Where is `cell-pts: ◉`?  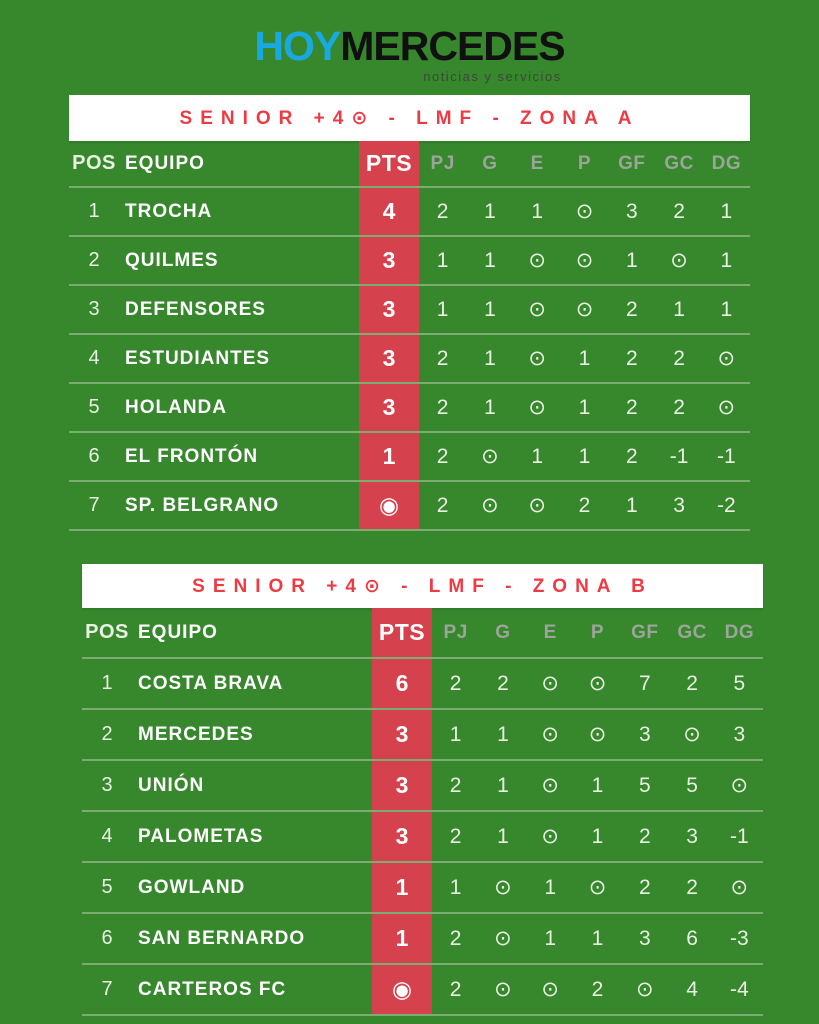
cell-pts: ◉ is located at coordinates (402, 989).